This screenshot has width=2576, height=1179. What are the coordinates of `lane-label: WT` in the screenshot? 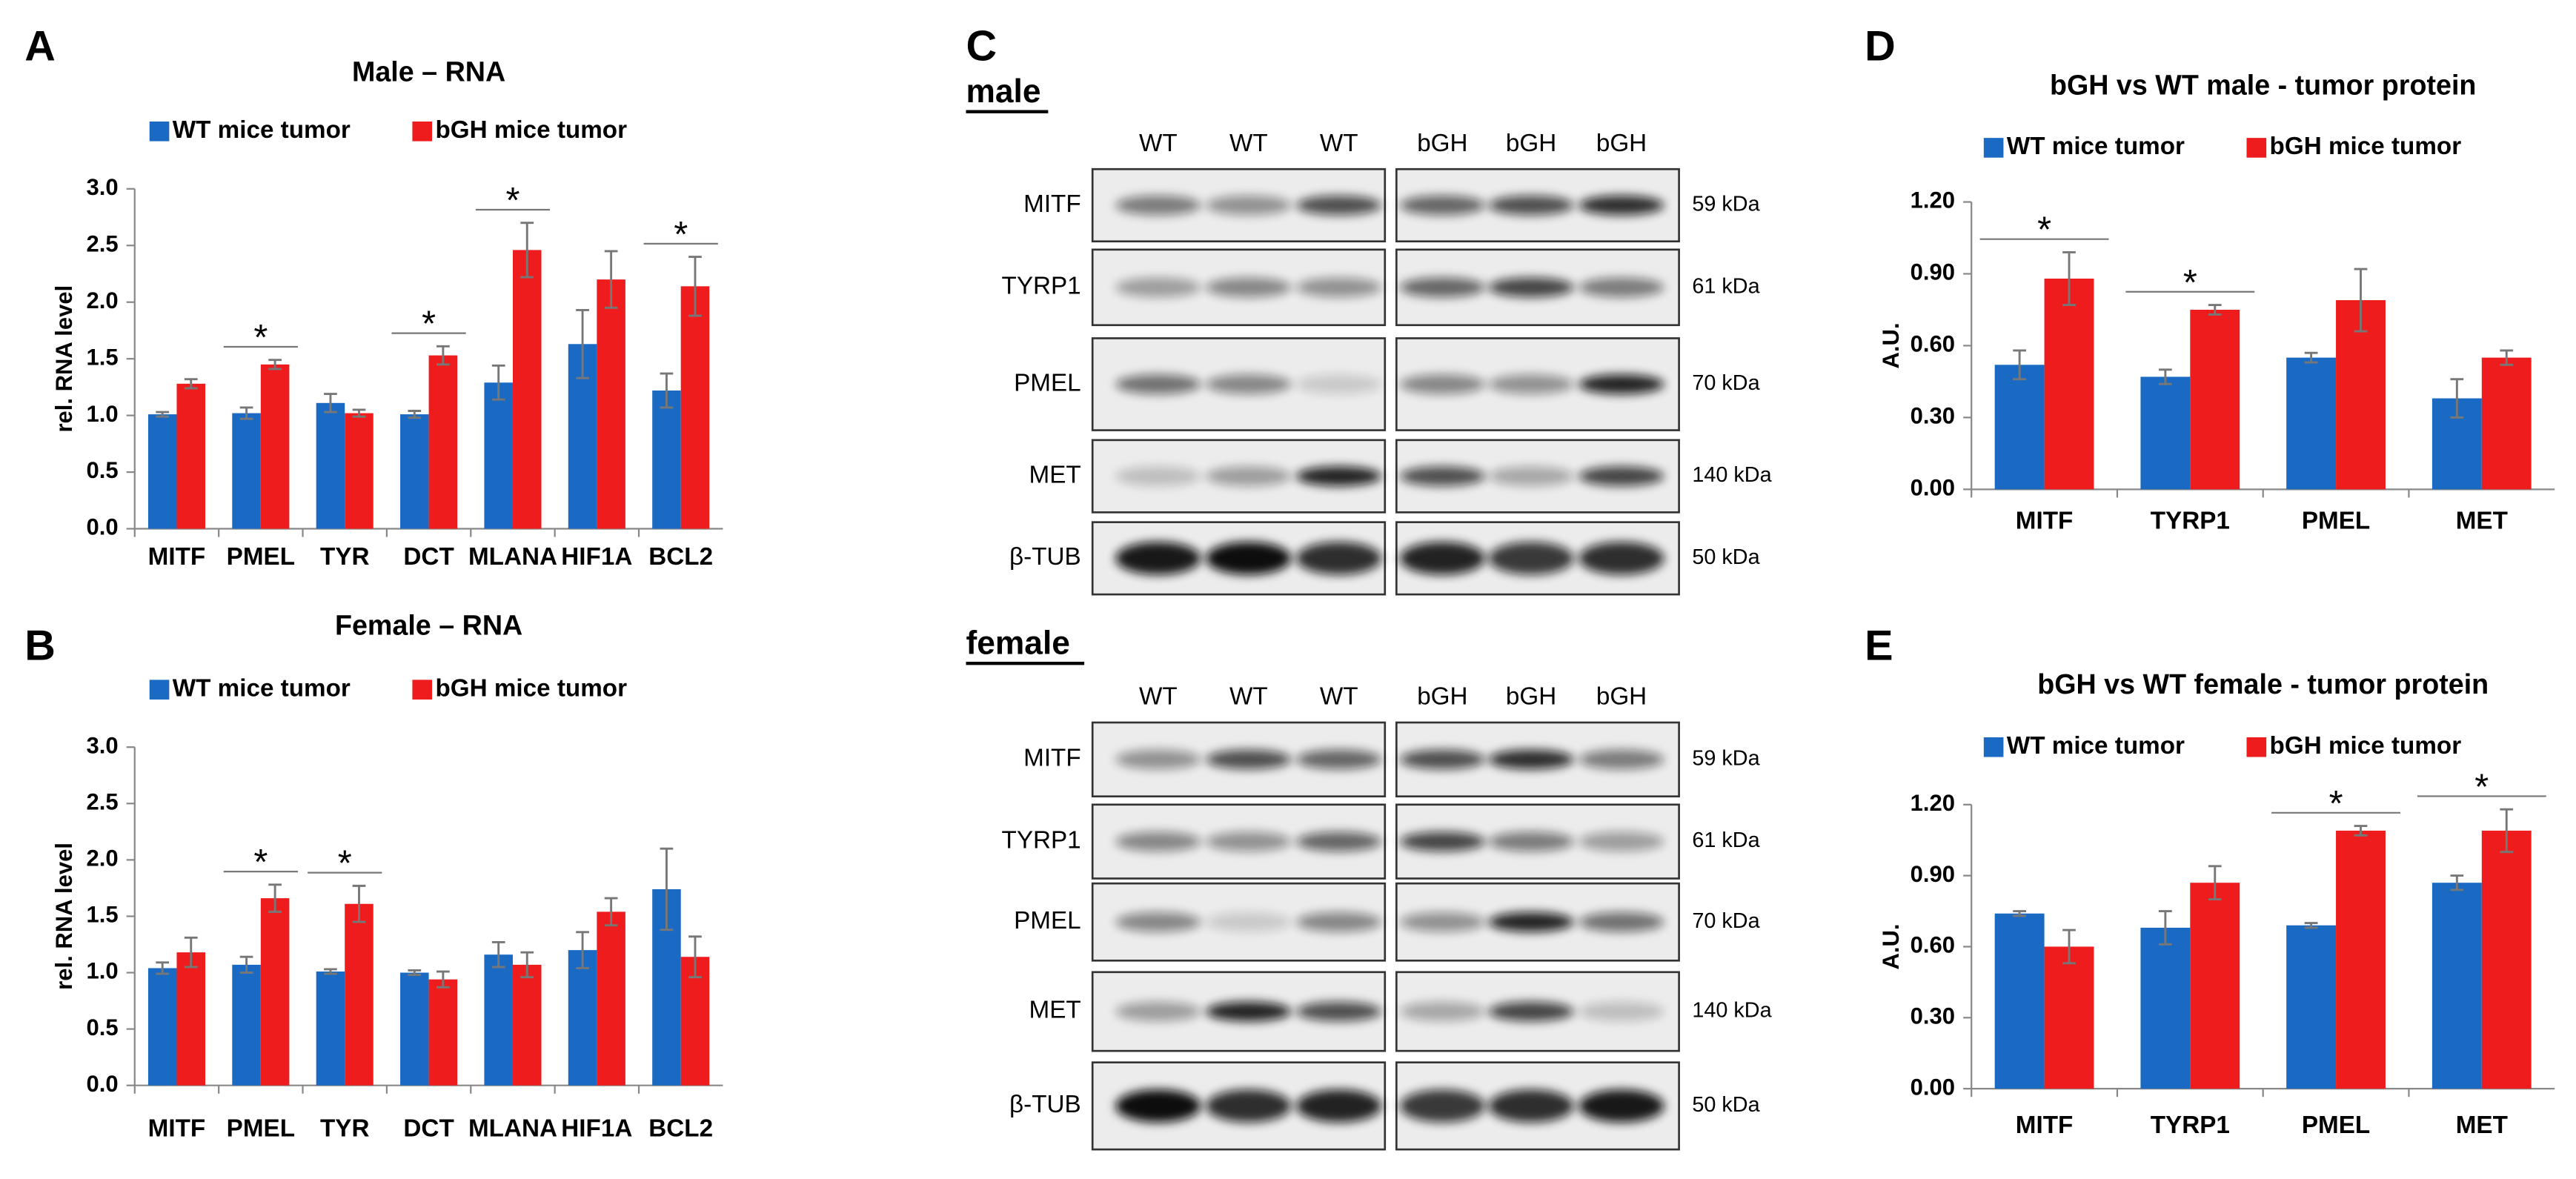 It's located at (1339, 697).